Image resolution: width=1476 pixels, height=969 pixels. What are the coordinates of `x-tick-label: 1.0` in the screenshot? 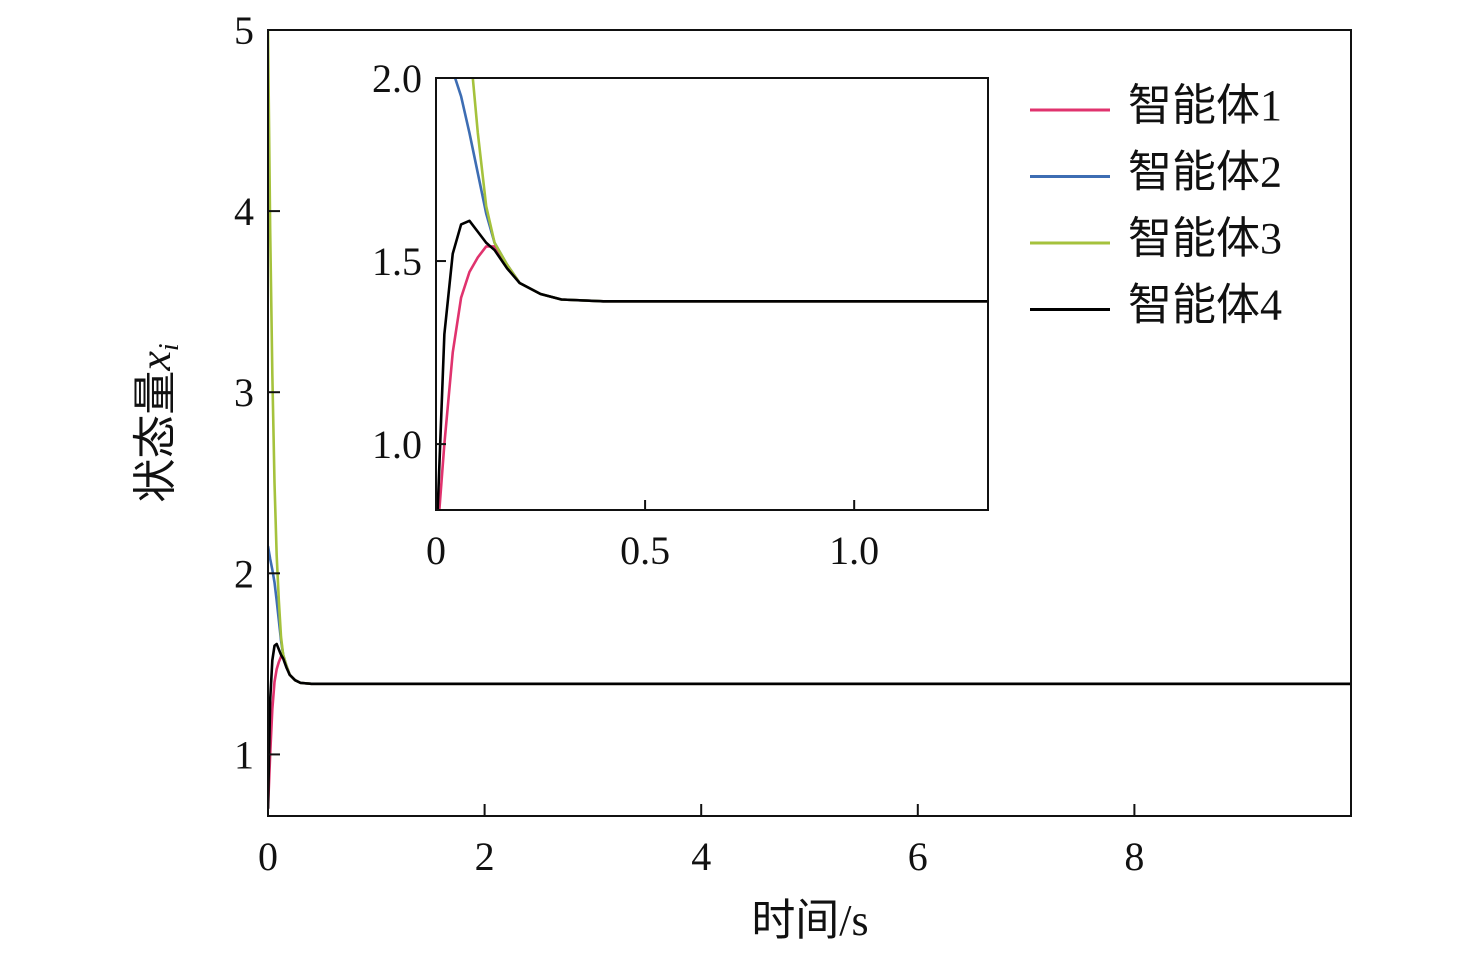 It's located at (854, 550).